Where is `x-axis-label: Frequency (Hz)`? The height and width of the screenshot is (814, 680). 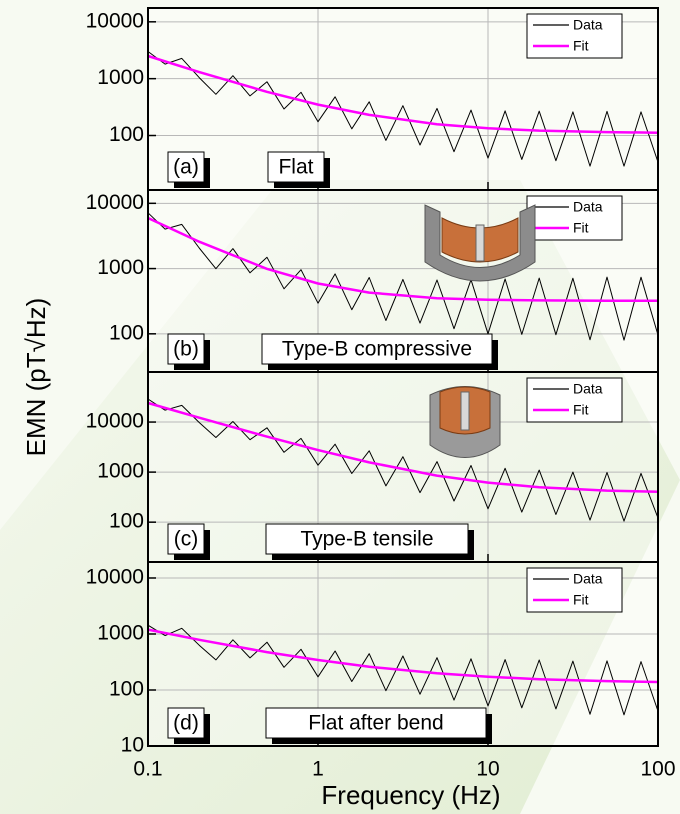 x-axis-label: Frequency (Hz) is located at coordinates (410, 795).